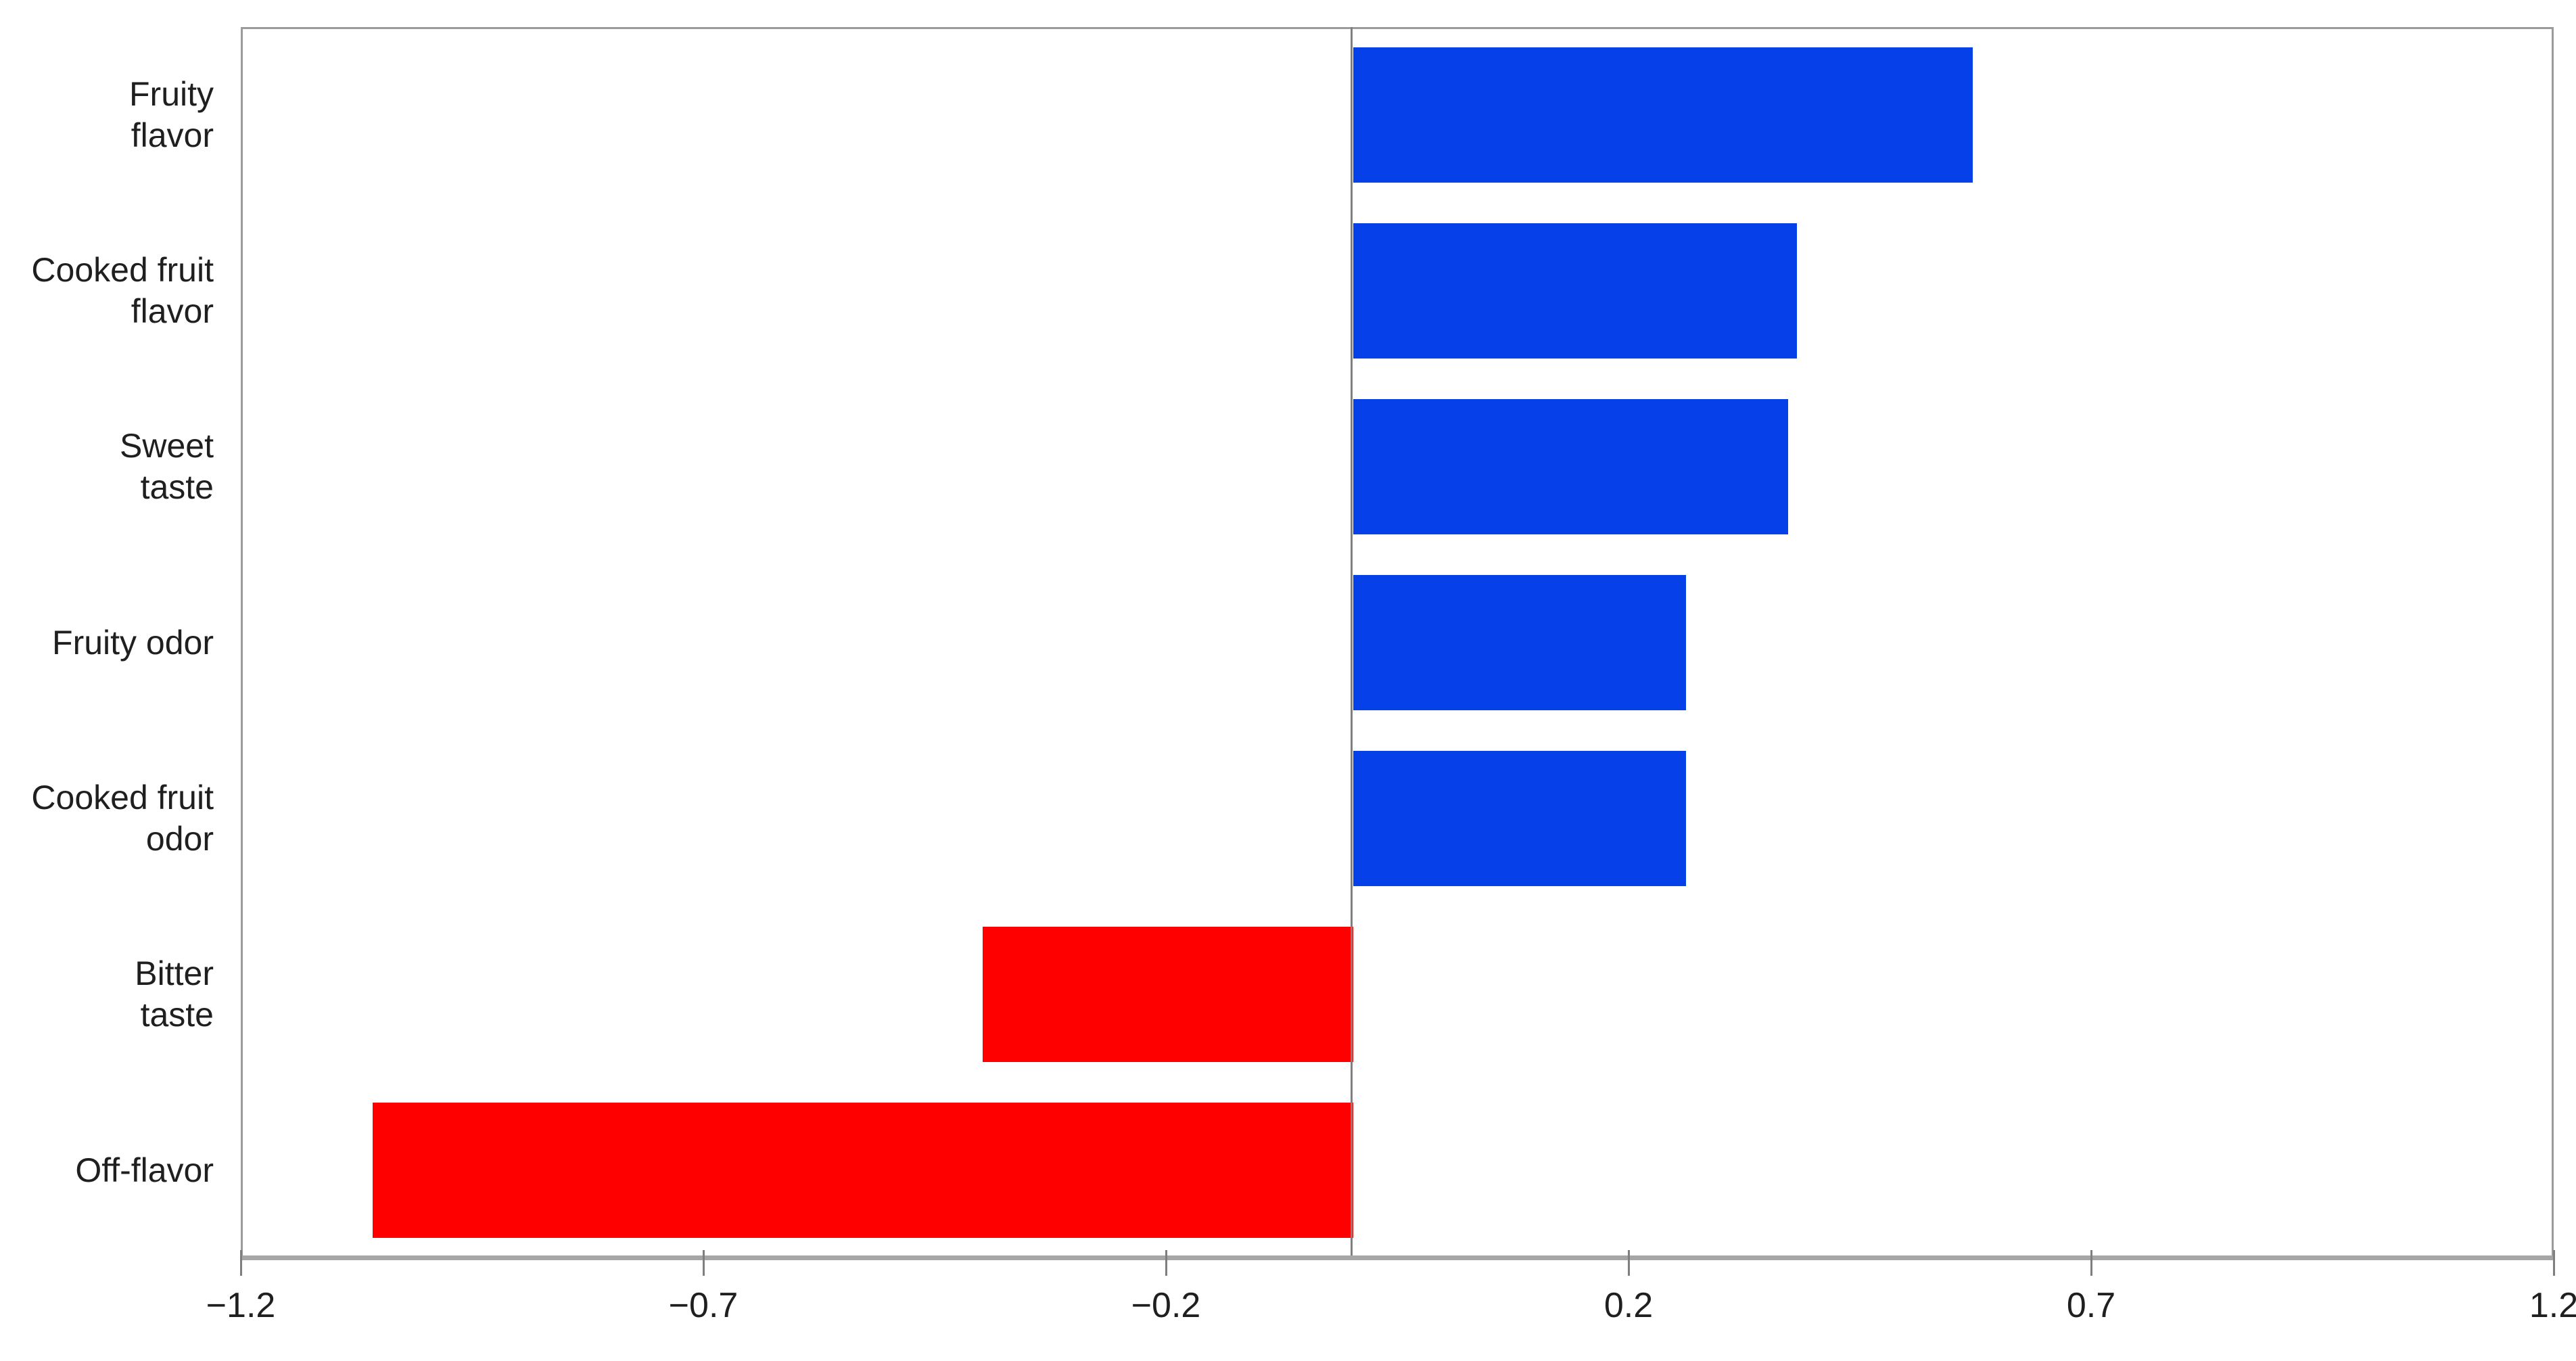  Describe the element at coordinates (2091, 1263) in the screenshot. I see `x-tick-0.7` at that location.